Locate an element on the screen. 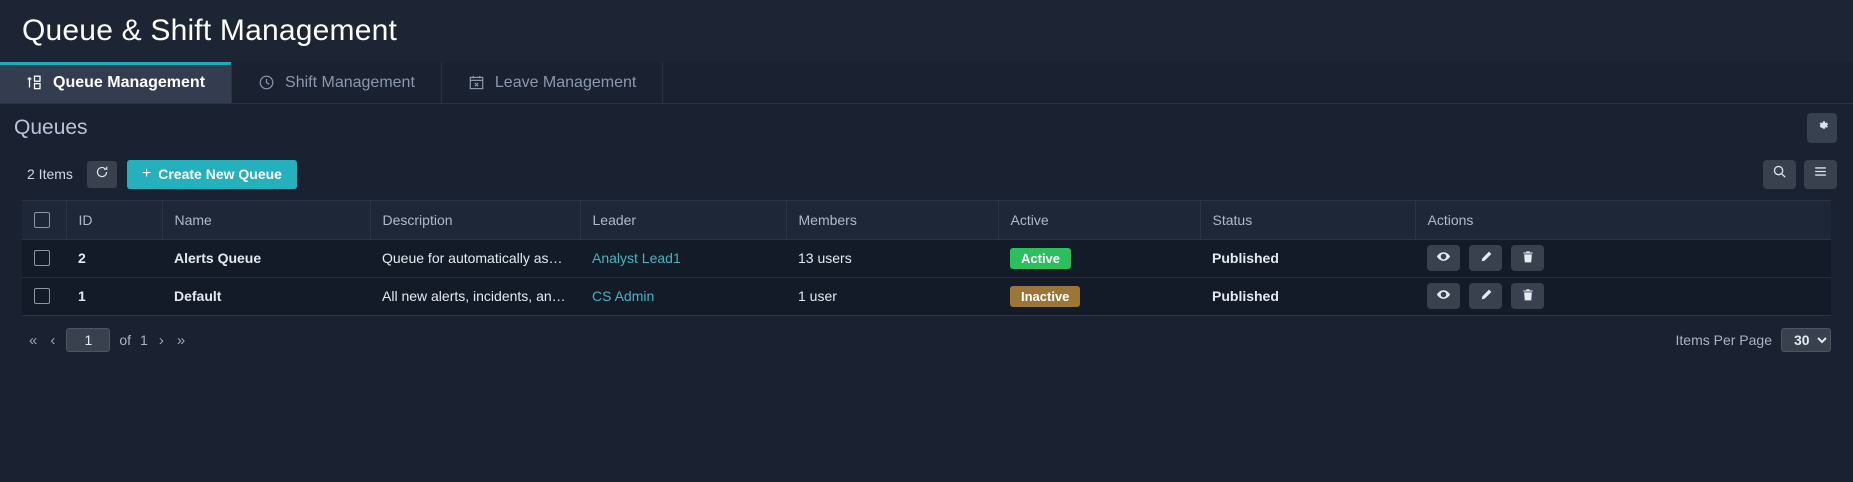  items-count: 2 Items is located at coordinates (50, 174).